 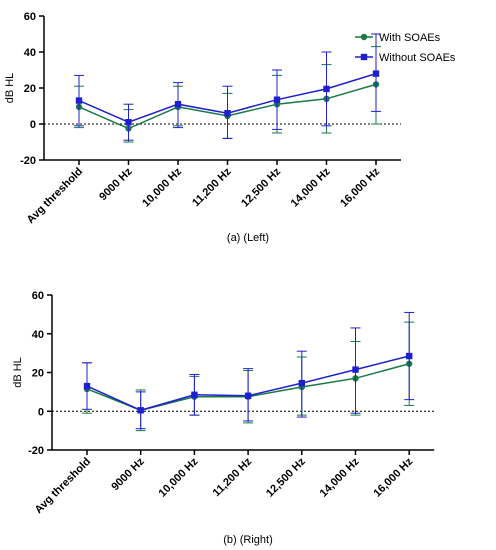 What do you see at coordinates (364, 57) in the screenshot?
I see `legend-marker-without` at bounding box center [364, 57].